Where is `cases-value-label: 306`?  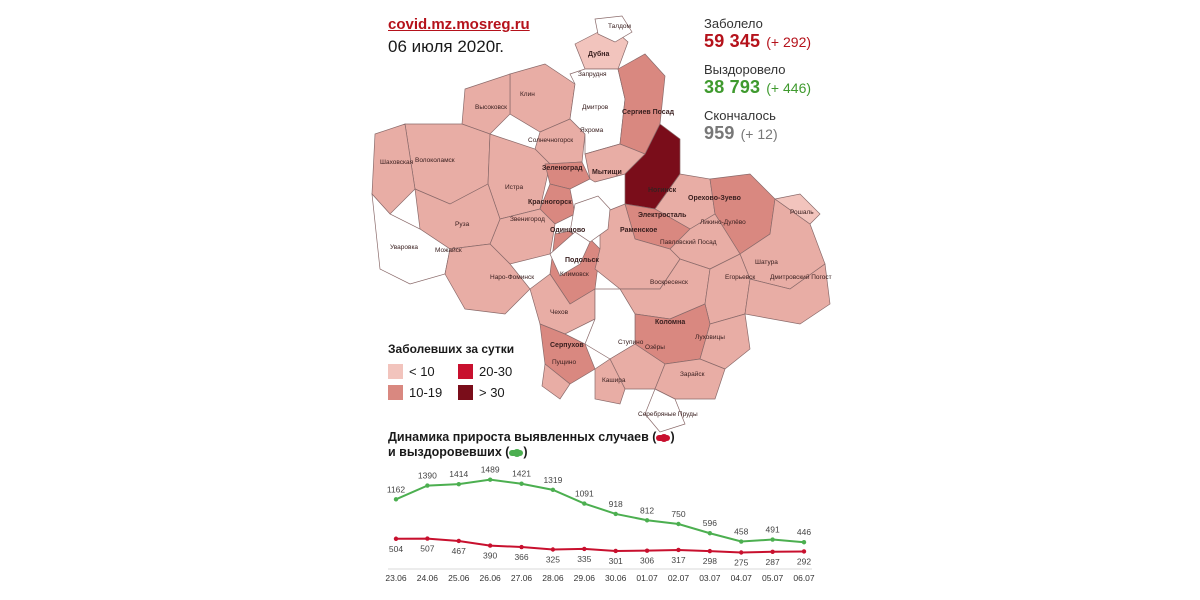 cases-value-label: 306 is located at coordinates (647, 561).